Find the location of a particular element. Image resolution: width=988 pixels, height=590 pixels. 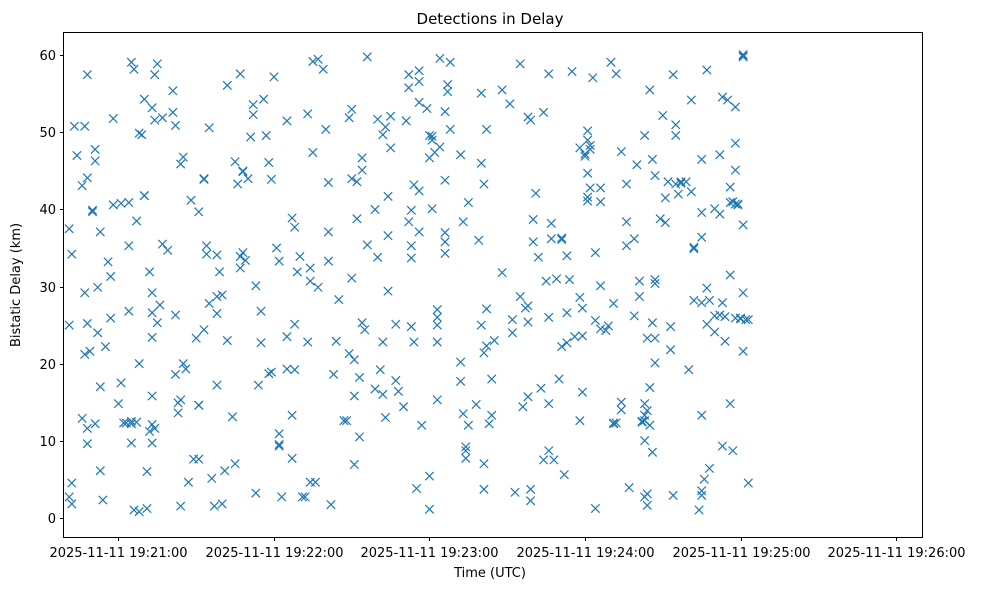

y-axis-label: Bistatic Delay (km) is located at coordinates (16, 285).